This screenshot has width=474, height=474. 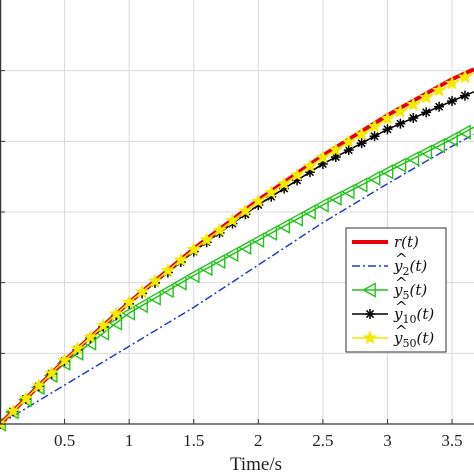 I want to click on legend-item: y10(t) ^, so click(x=393, y=312).